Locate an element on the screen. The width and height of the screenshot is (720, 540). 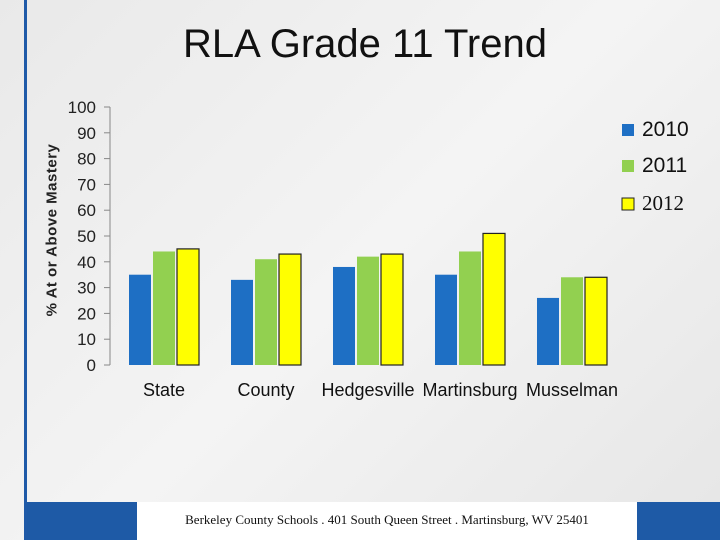
y-tick-label: 0 is located at coordinates (91, 365).